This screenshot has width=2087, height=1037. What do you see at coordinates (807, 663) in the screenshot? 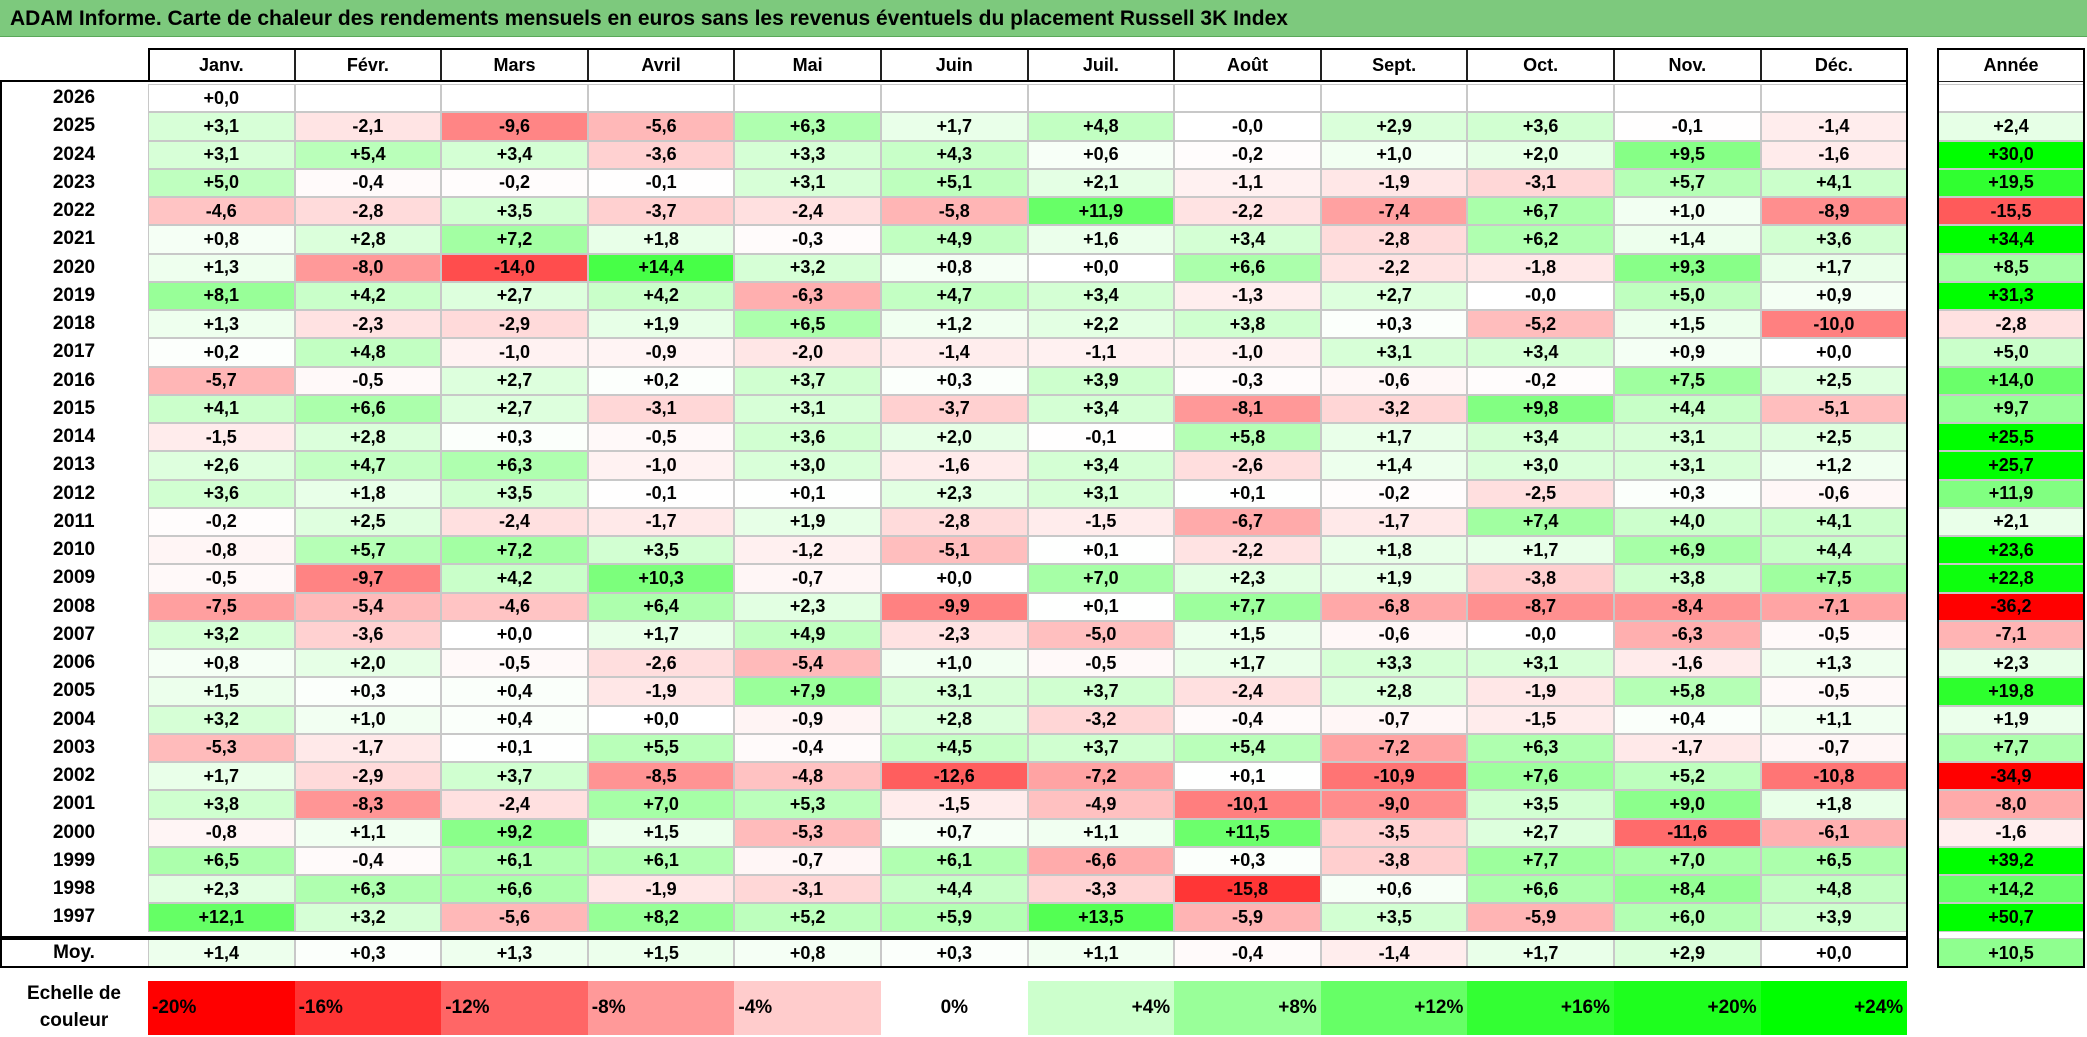
I see `heatmap-cell: -5,4` at bounding box center [807, 663].